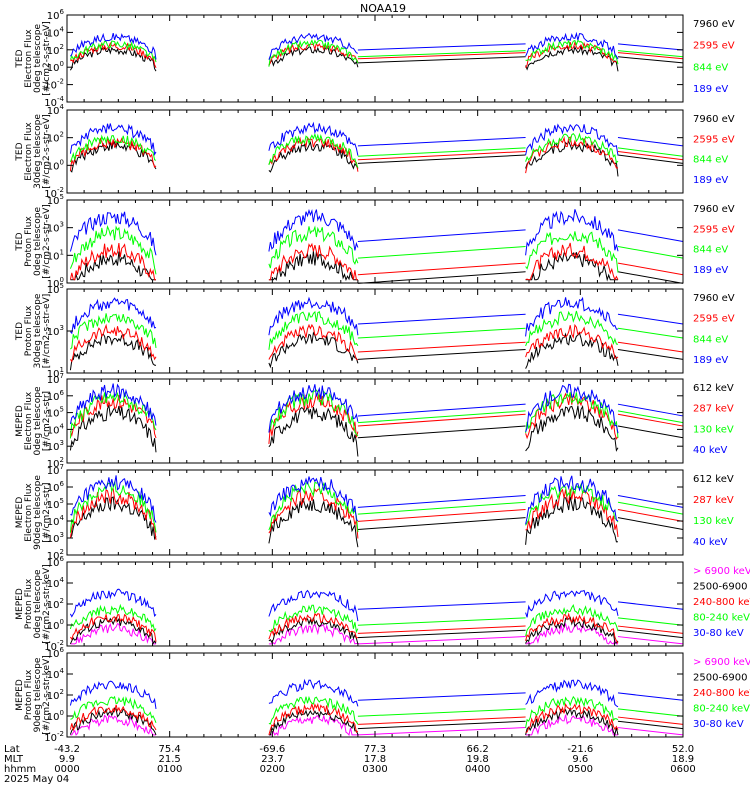 Image resolution: width=750 pixels, height=800 pixels. I want to click on y-tick-label: 10⁷, so click(55, 379).